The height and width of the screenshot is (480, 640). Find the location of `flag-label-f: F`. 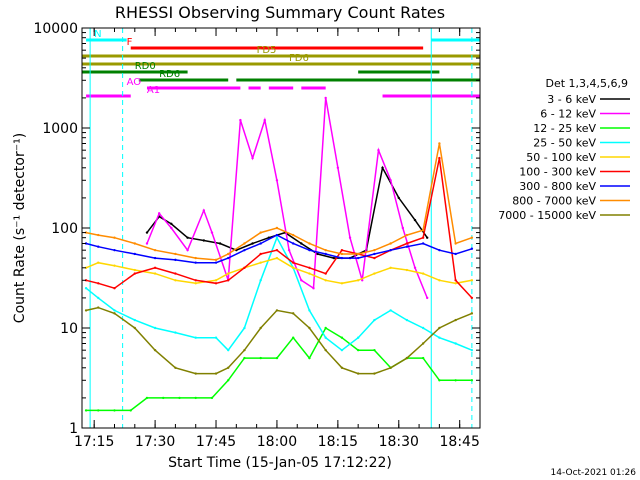

flag-label-f: F is located at coordinates (130, 42).